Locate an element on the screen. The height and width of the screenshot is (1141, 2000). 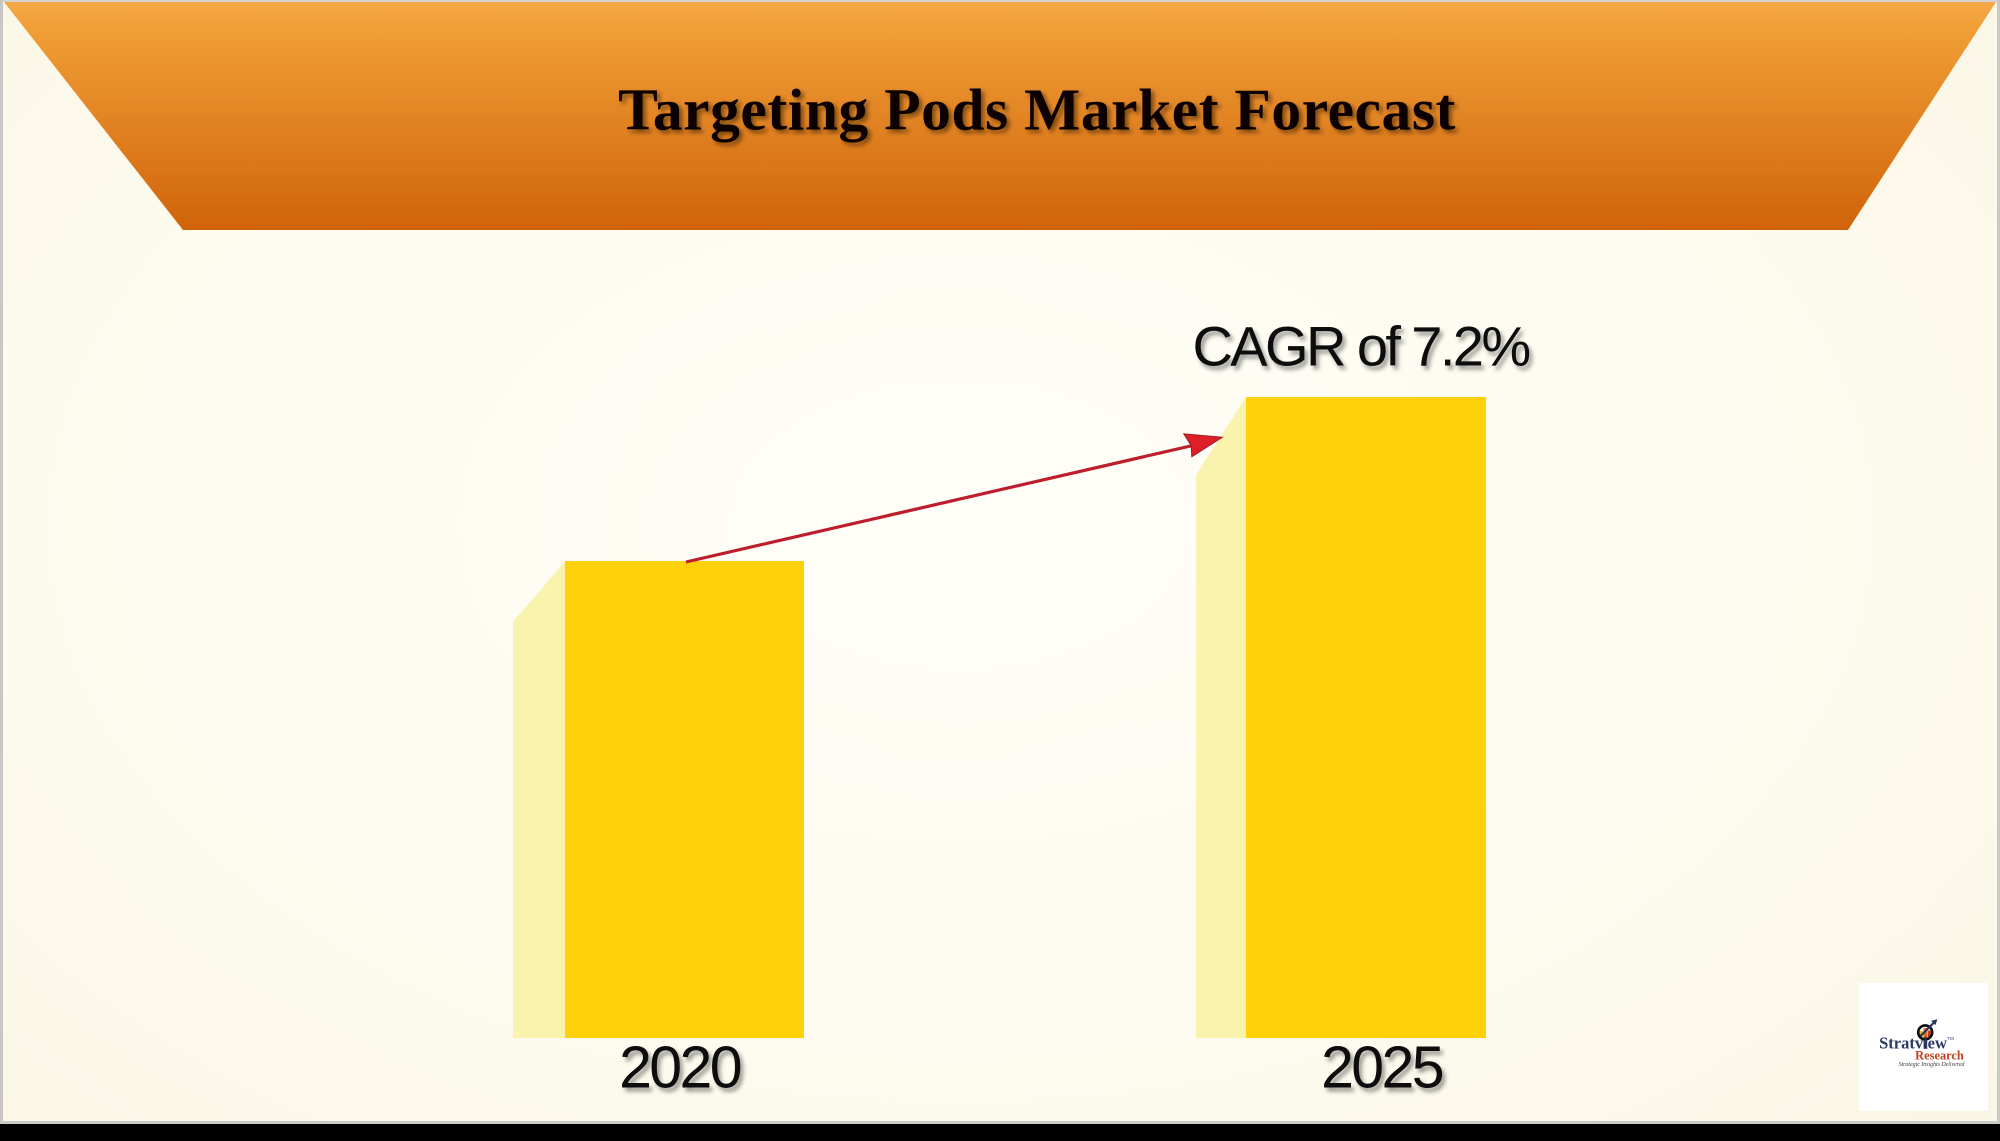
svg-text: TM is located at coordinates (1950, 1038).